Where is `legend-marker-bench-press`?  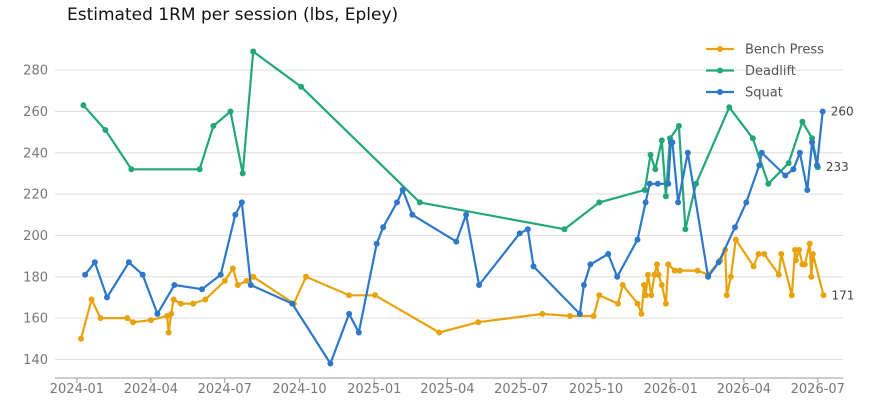
legend-marker-bench-press is located at coordinates (720, 49).